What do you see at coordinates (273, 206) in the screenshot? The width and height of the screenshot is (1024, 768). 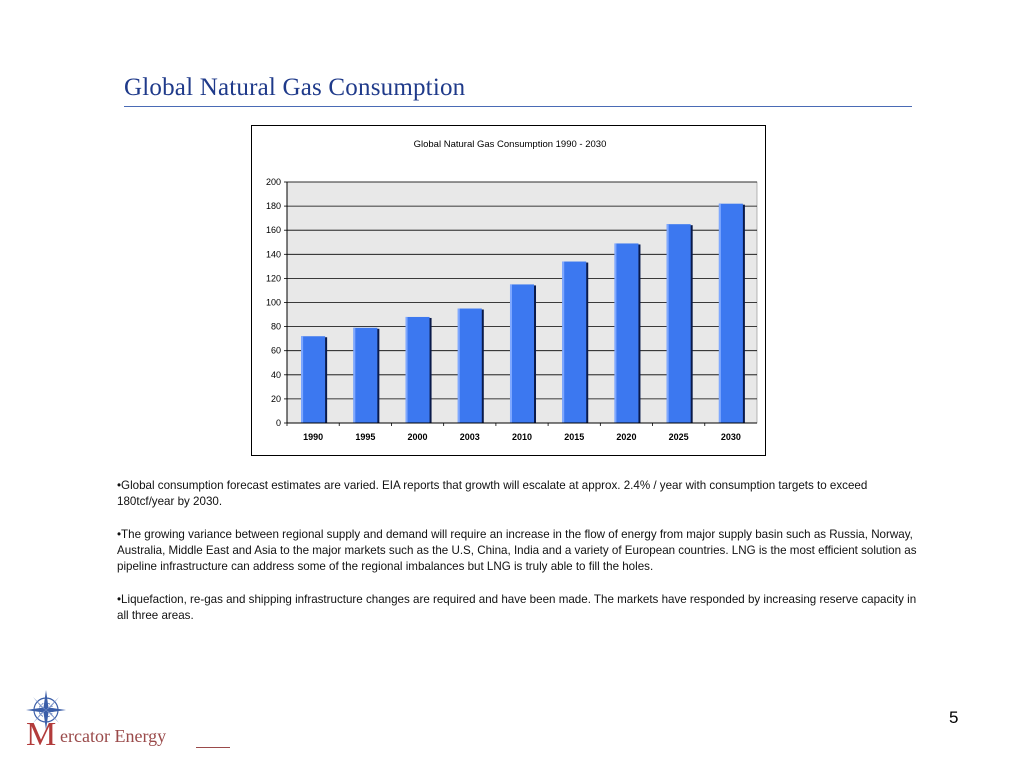 I see `y-tick-label: 180` at bounding box center [273, 206].